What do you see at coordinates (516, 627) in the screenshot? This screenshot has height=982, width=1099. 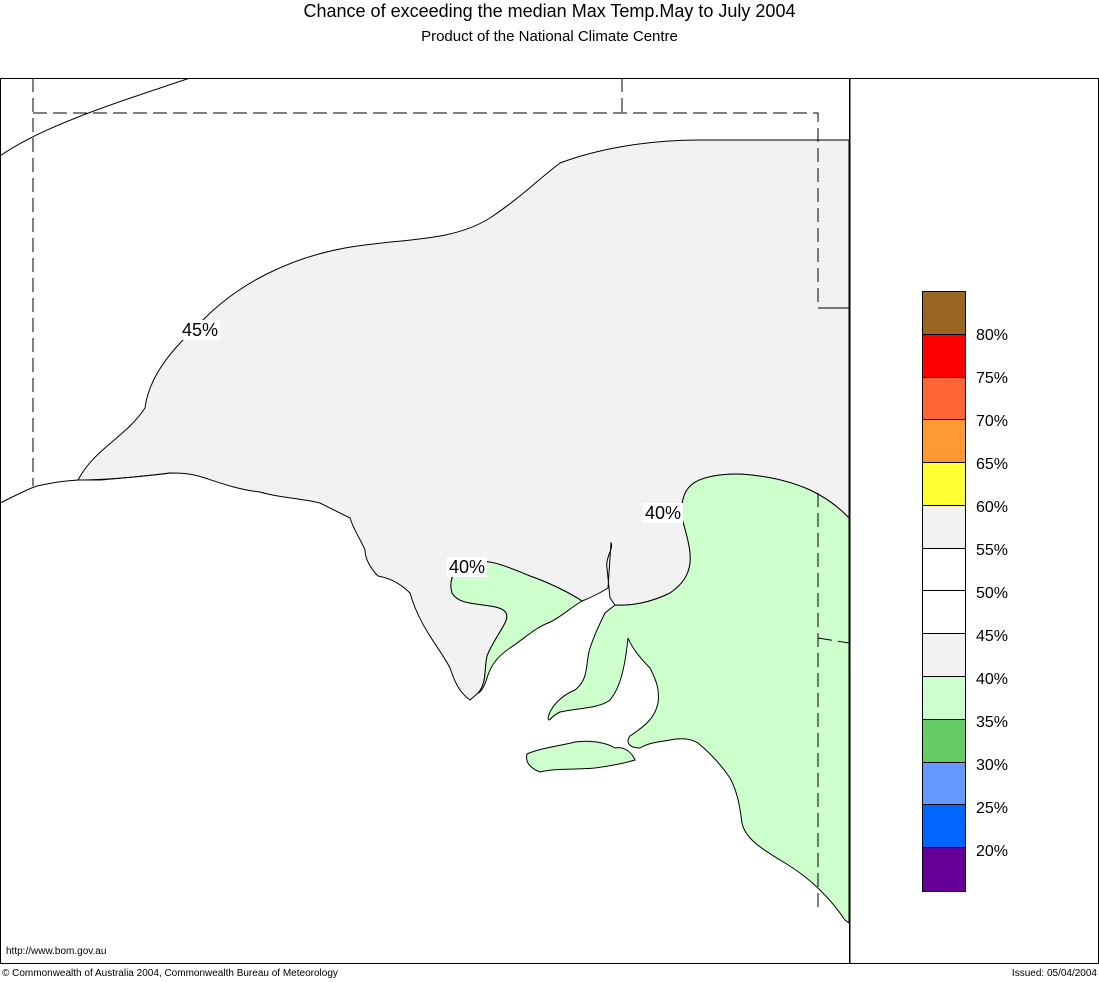 I see `land-band-35-40-west` at bounding box center [516, 627].